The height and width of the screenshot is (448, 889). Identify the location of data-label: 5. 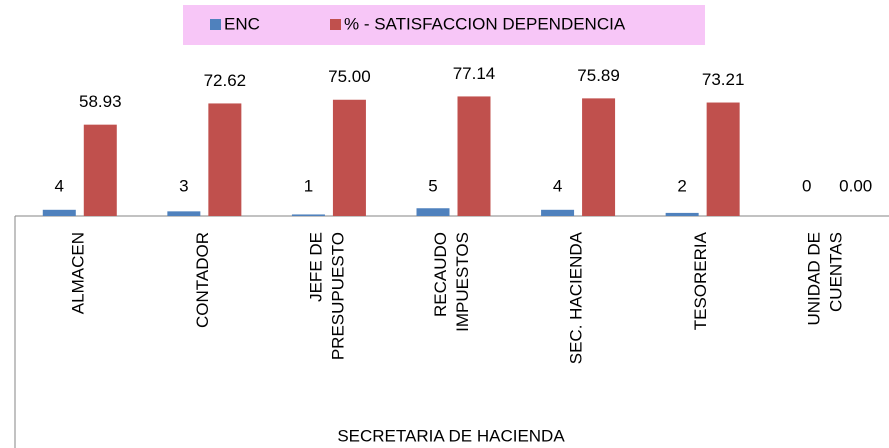
(432, 185).